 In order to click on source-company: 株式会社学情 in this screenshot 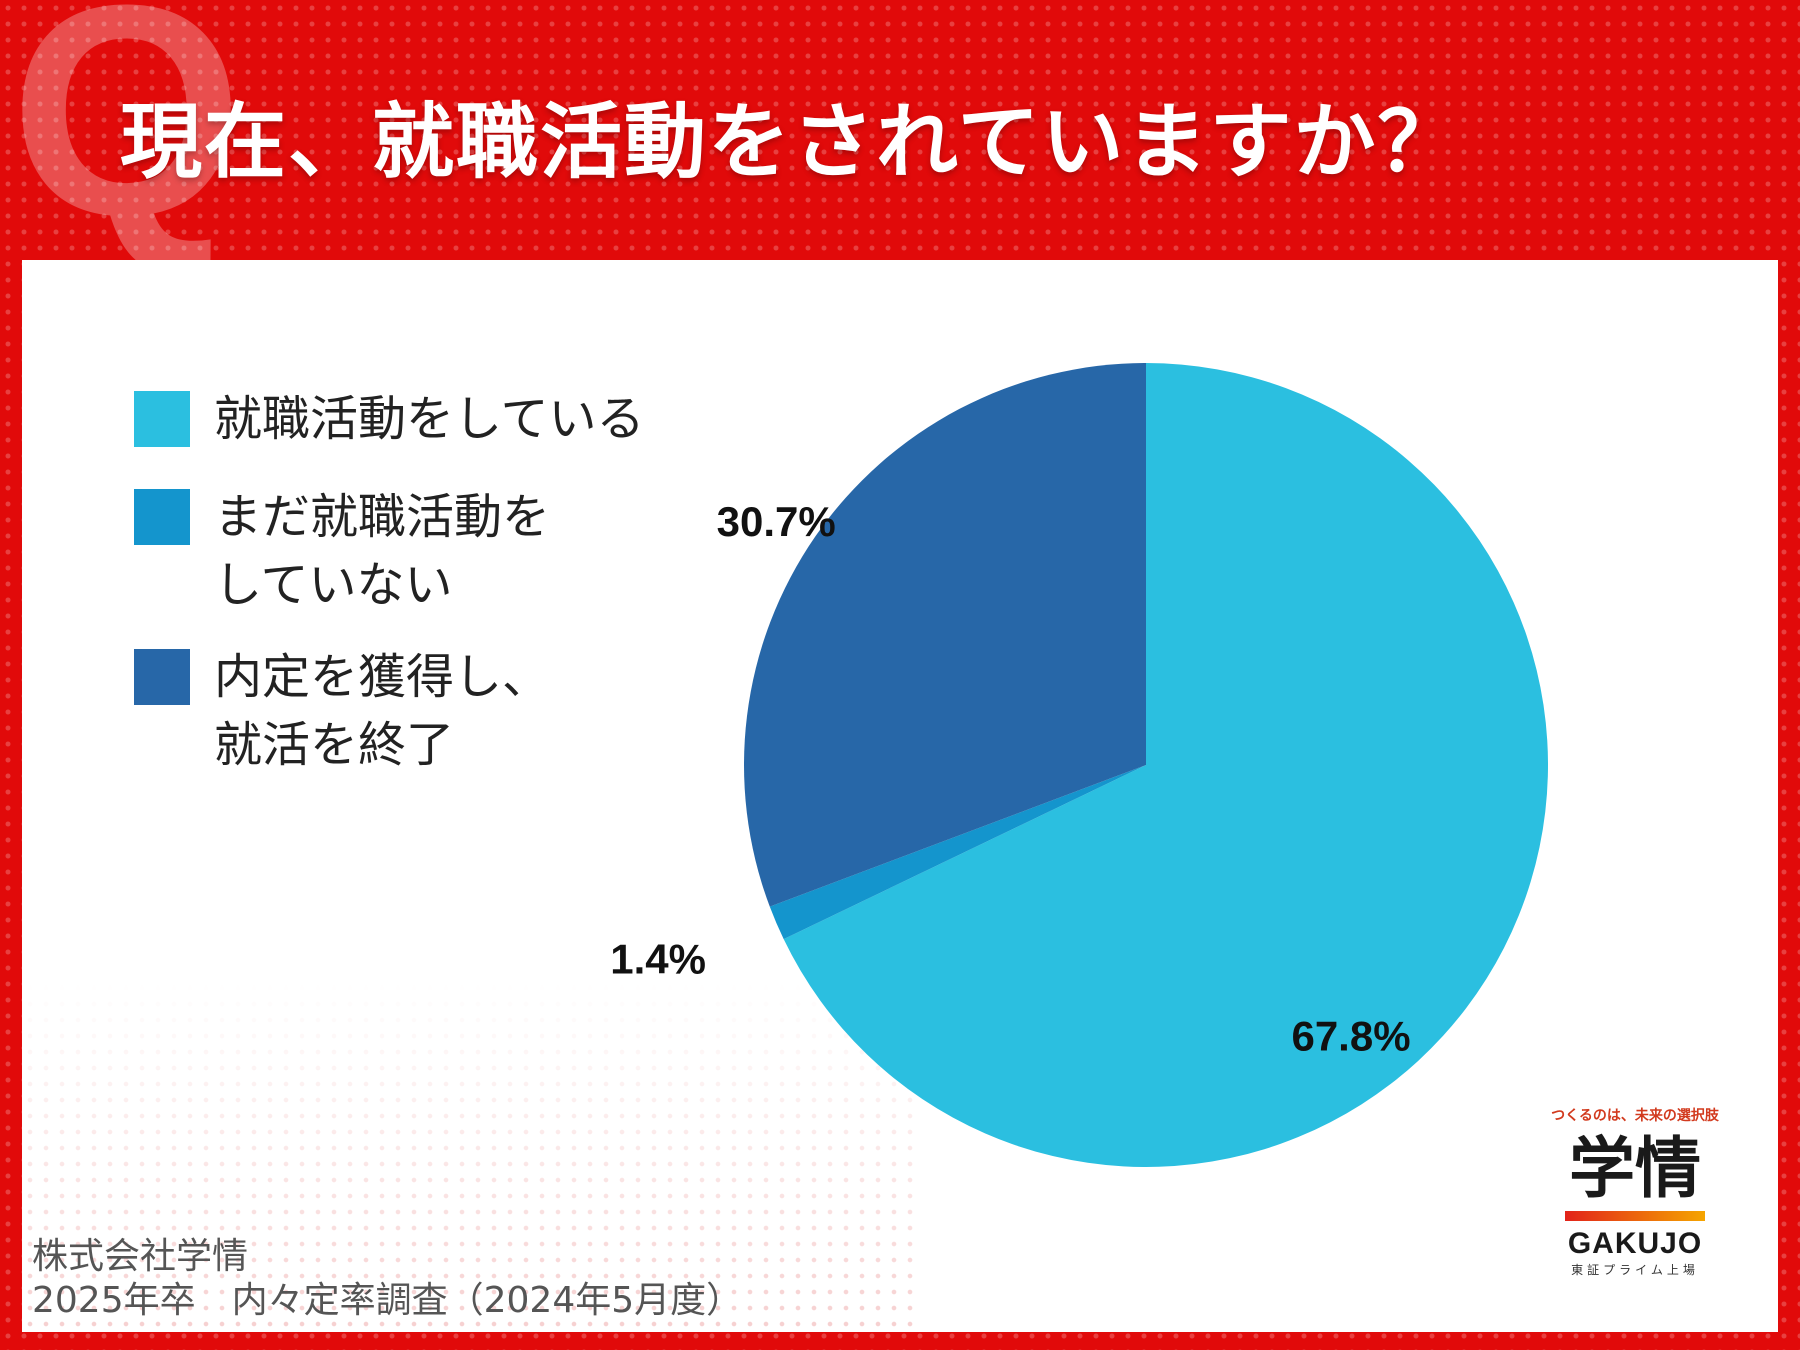, I will do `click(140, 1256)`.